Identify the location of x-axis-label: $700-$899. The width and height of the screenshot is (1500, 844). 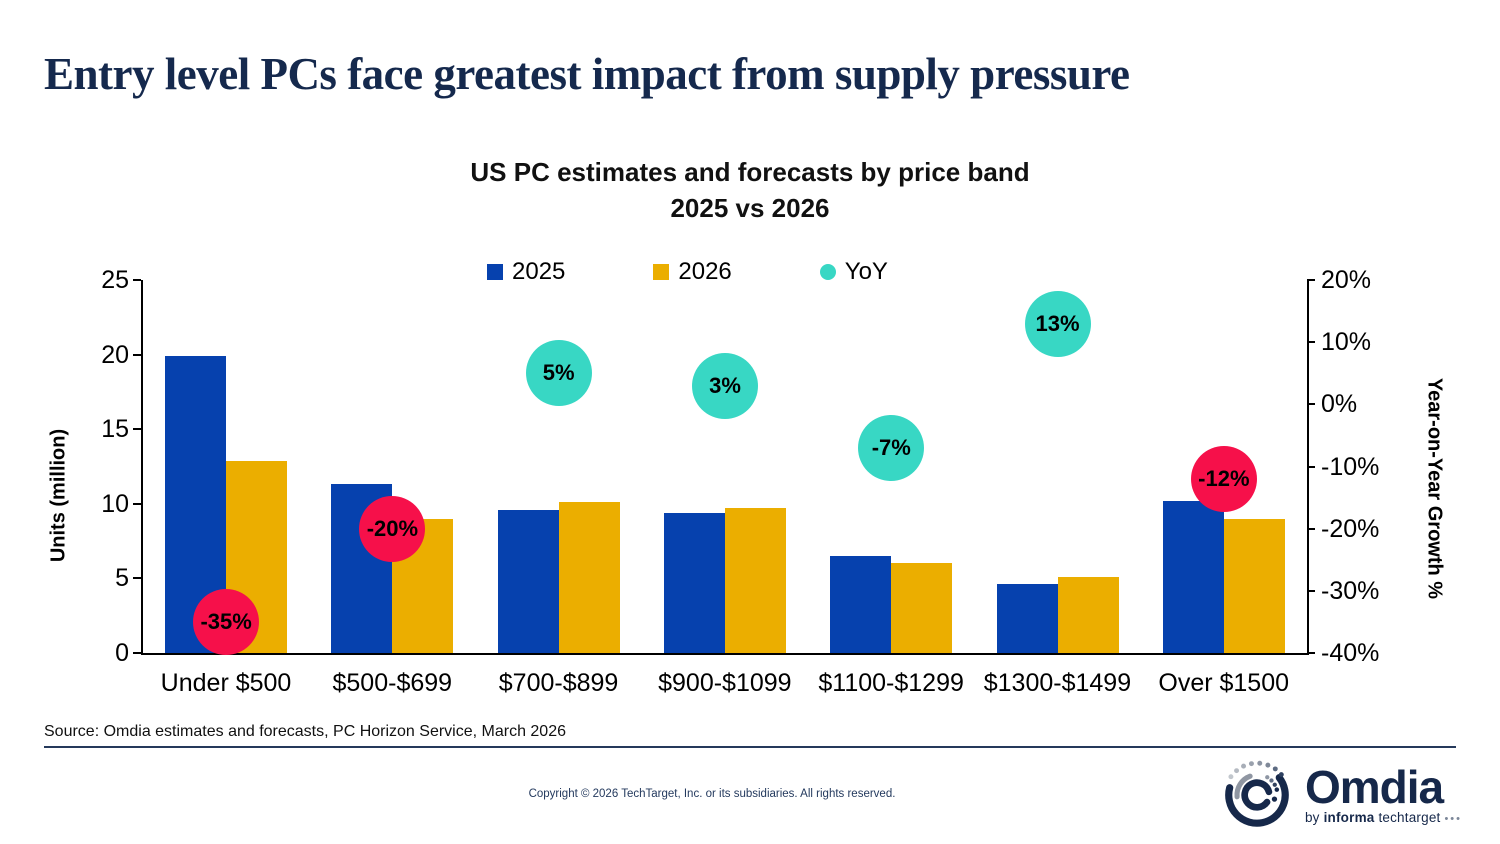
(558, 683).